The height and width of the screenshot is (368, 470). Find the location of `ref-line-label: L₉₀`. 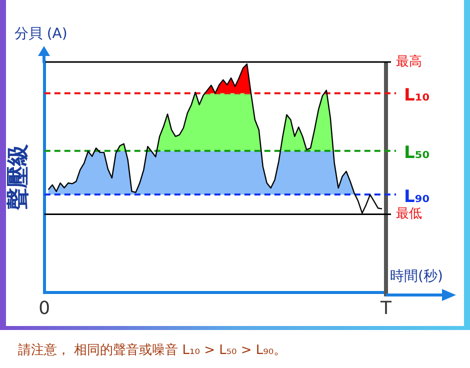

ref-line-label: L₉₀ is located at coordinates (417, 196).